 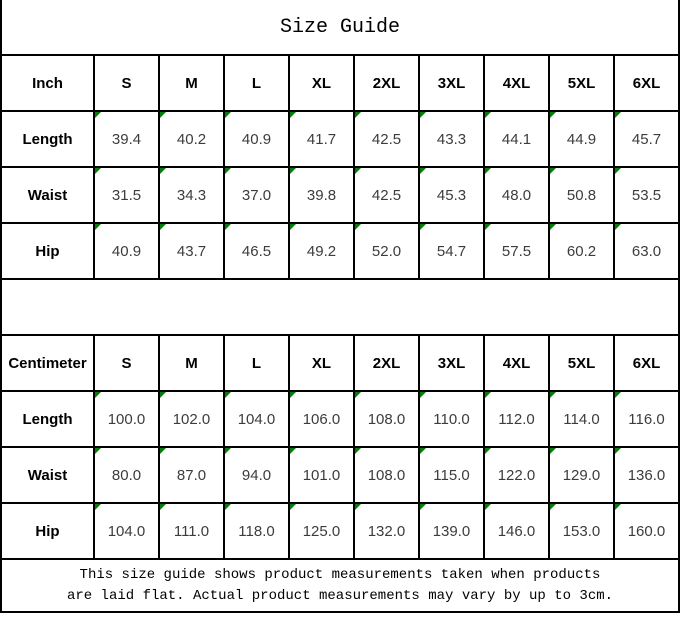 I want to click on row-label-cell: Hip, so click(x=47, y=251).